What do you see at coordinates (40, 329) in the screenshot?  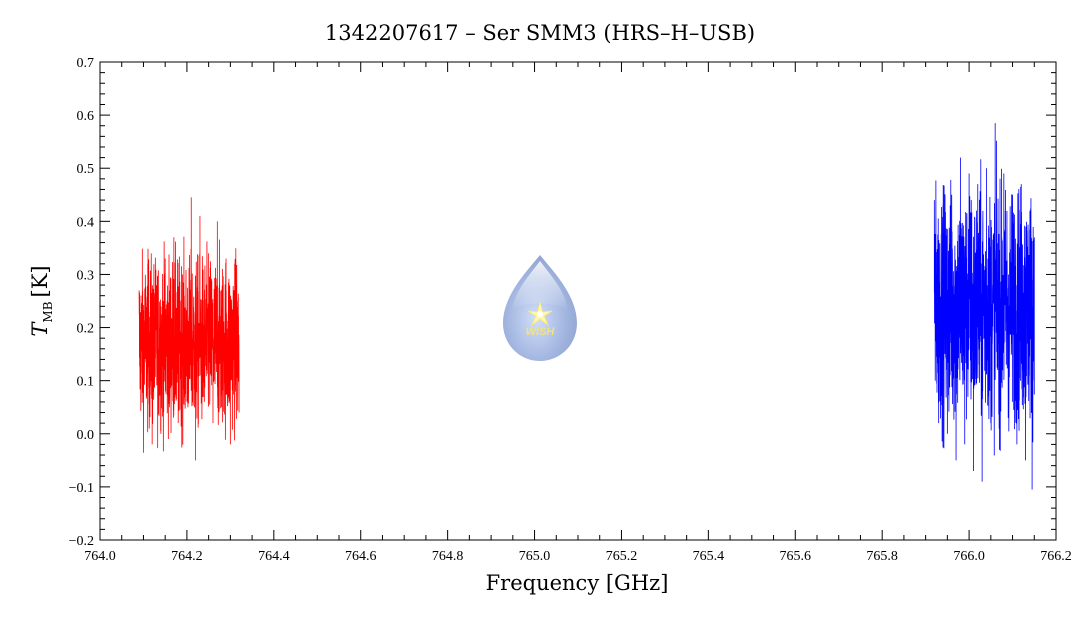 I see `y-axis-symbol: T` at bounding box center [40, 329].